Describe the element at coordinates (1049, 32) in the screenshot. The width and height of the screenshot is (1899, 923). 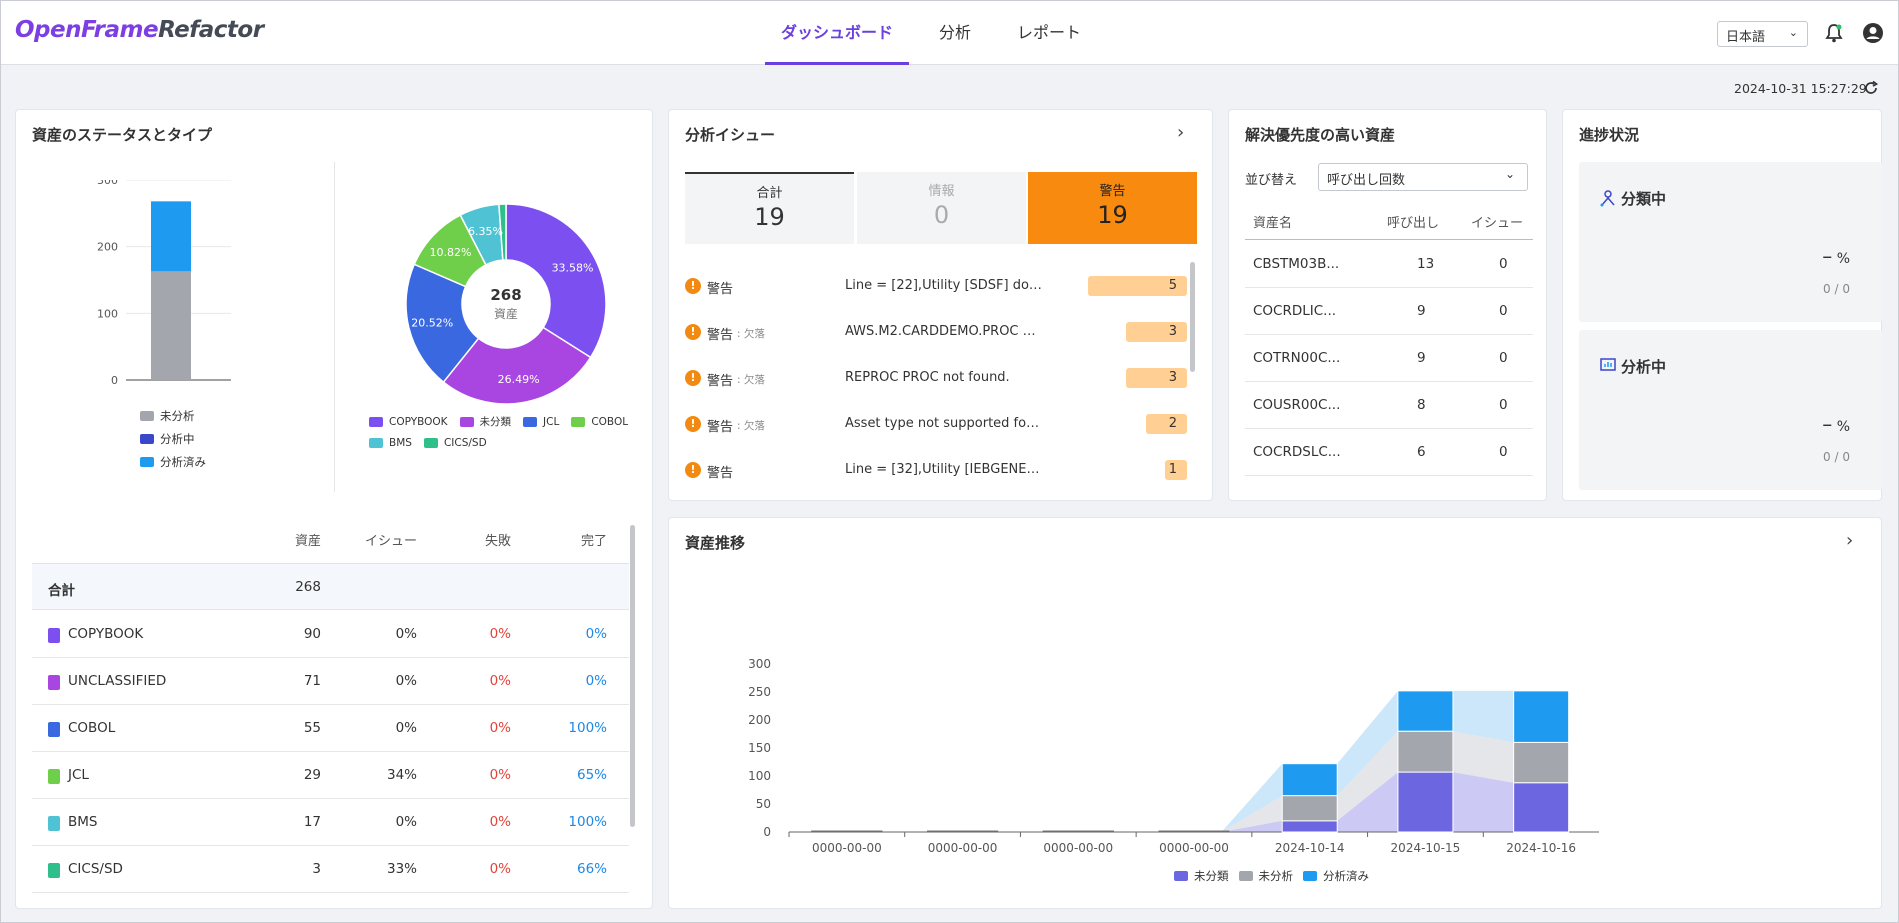
I see `tab-report: レポート` at that location.